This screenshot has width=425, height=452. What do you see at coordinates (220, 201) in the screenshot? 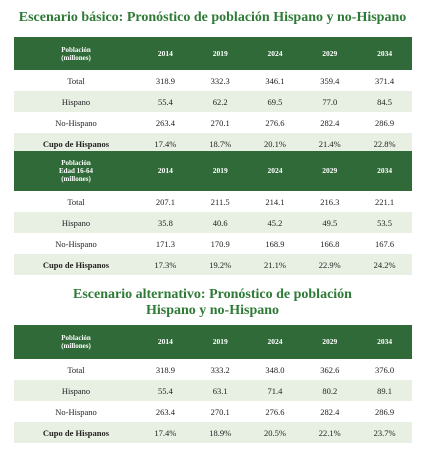
I see `cell-value: 211.5` at bounding box center [220, 201].